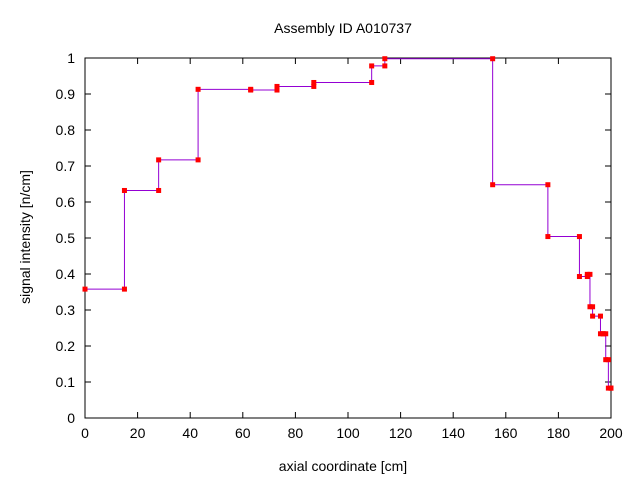 The width and height of the screenshot is (640, 485). What do you see at coordinates (66, 238) in the screenshot?
I see `y-tick-label: 0.5` at bounding box center [66, 238].